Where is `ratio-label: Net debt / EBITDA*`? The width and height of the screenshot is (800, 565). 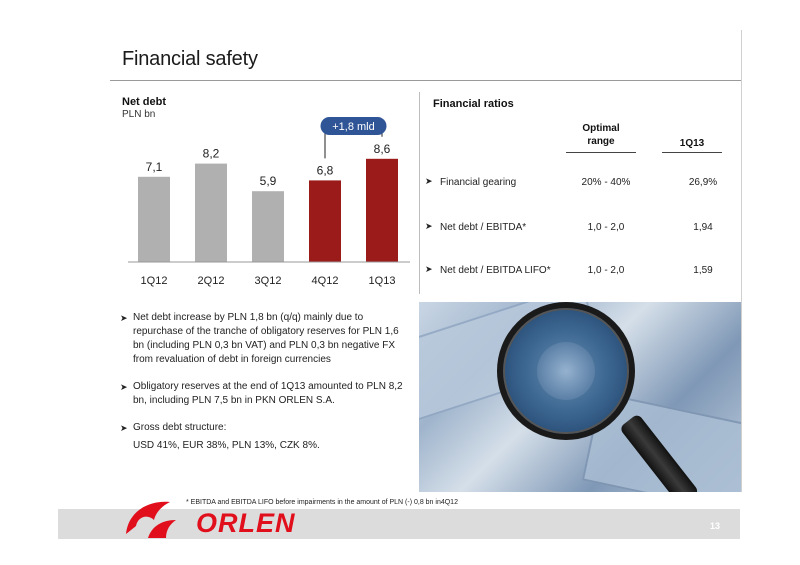
ratio-label: Net debt / EBITDA* is located at coordinates (483, 227).